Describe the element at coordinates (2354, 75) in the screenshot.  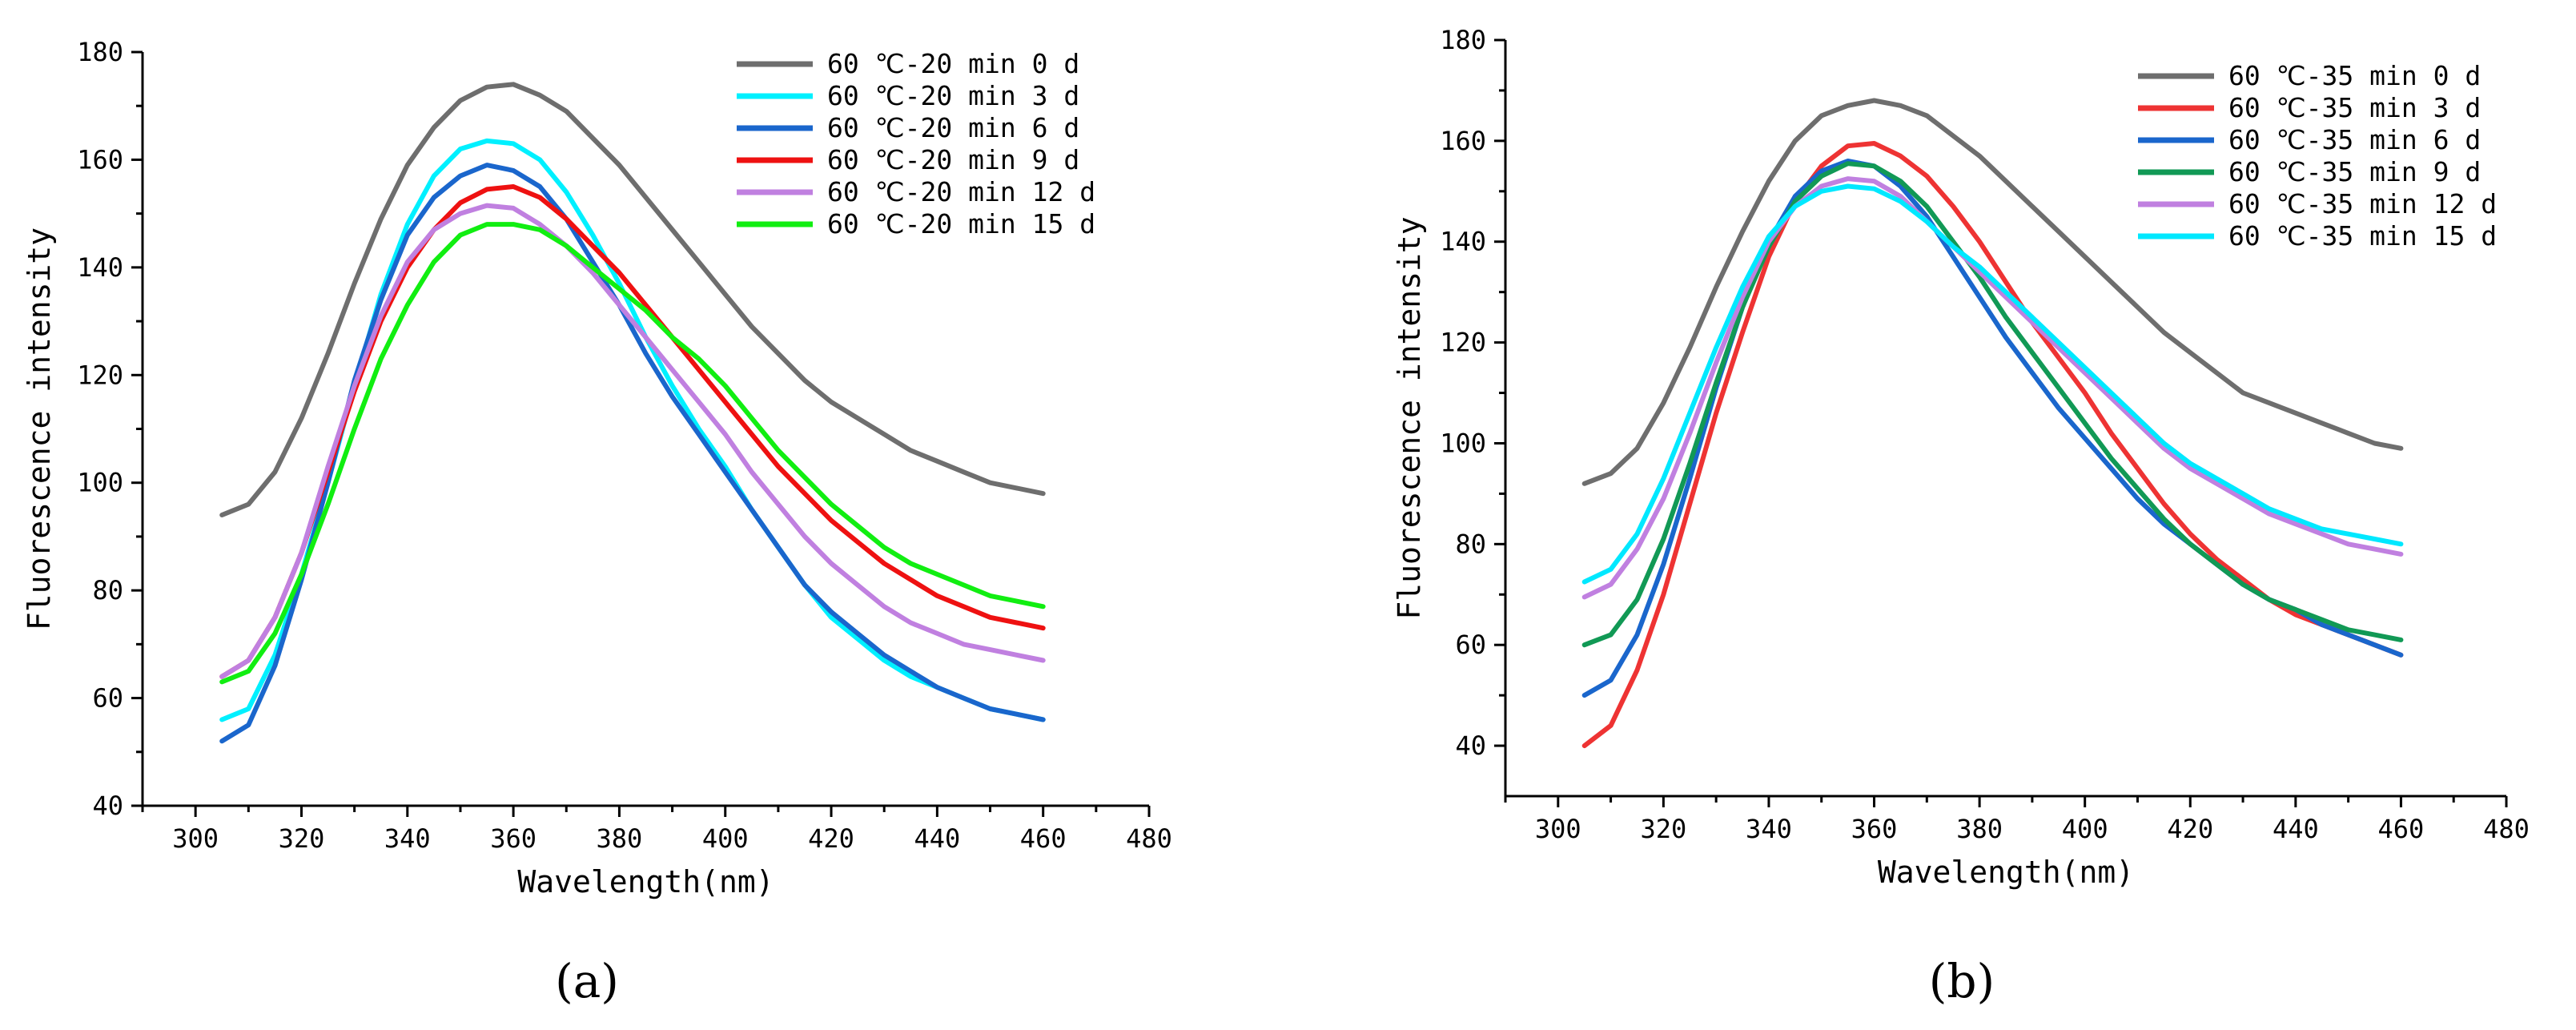
I see `legend-label: 60 ℃-35 min 0 d` at that location.